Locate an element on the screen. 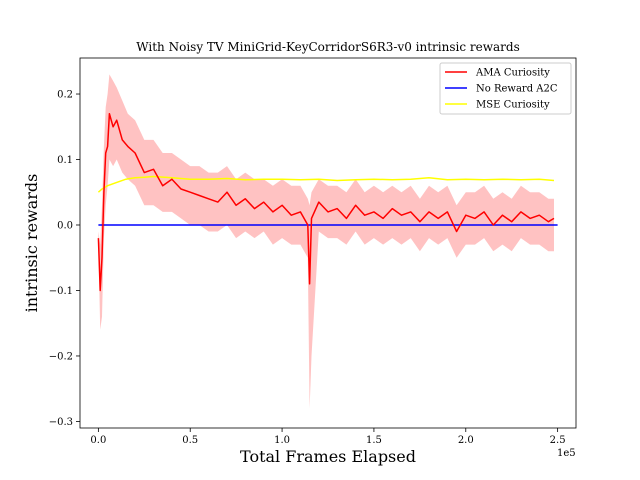 This screenshot has width=640, height=480. x-tick-label: 1.5 is located at coordinates (374, 440).